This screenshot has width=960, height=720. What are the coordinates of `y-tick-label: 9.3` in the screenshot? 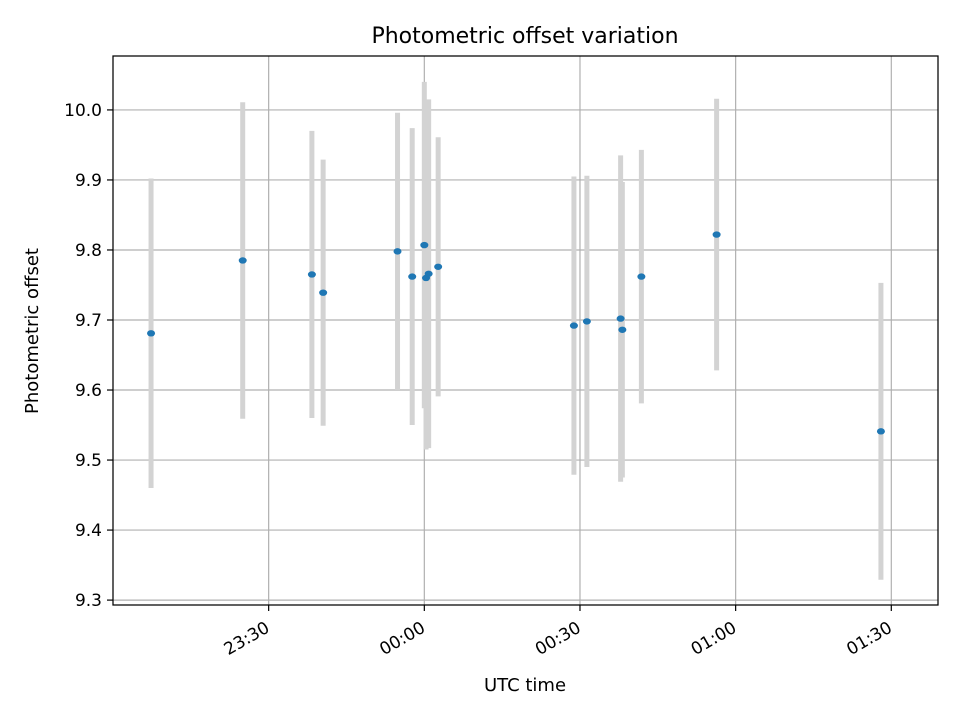 It's located at (88, 601).